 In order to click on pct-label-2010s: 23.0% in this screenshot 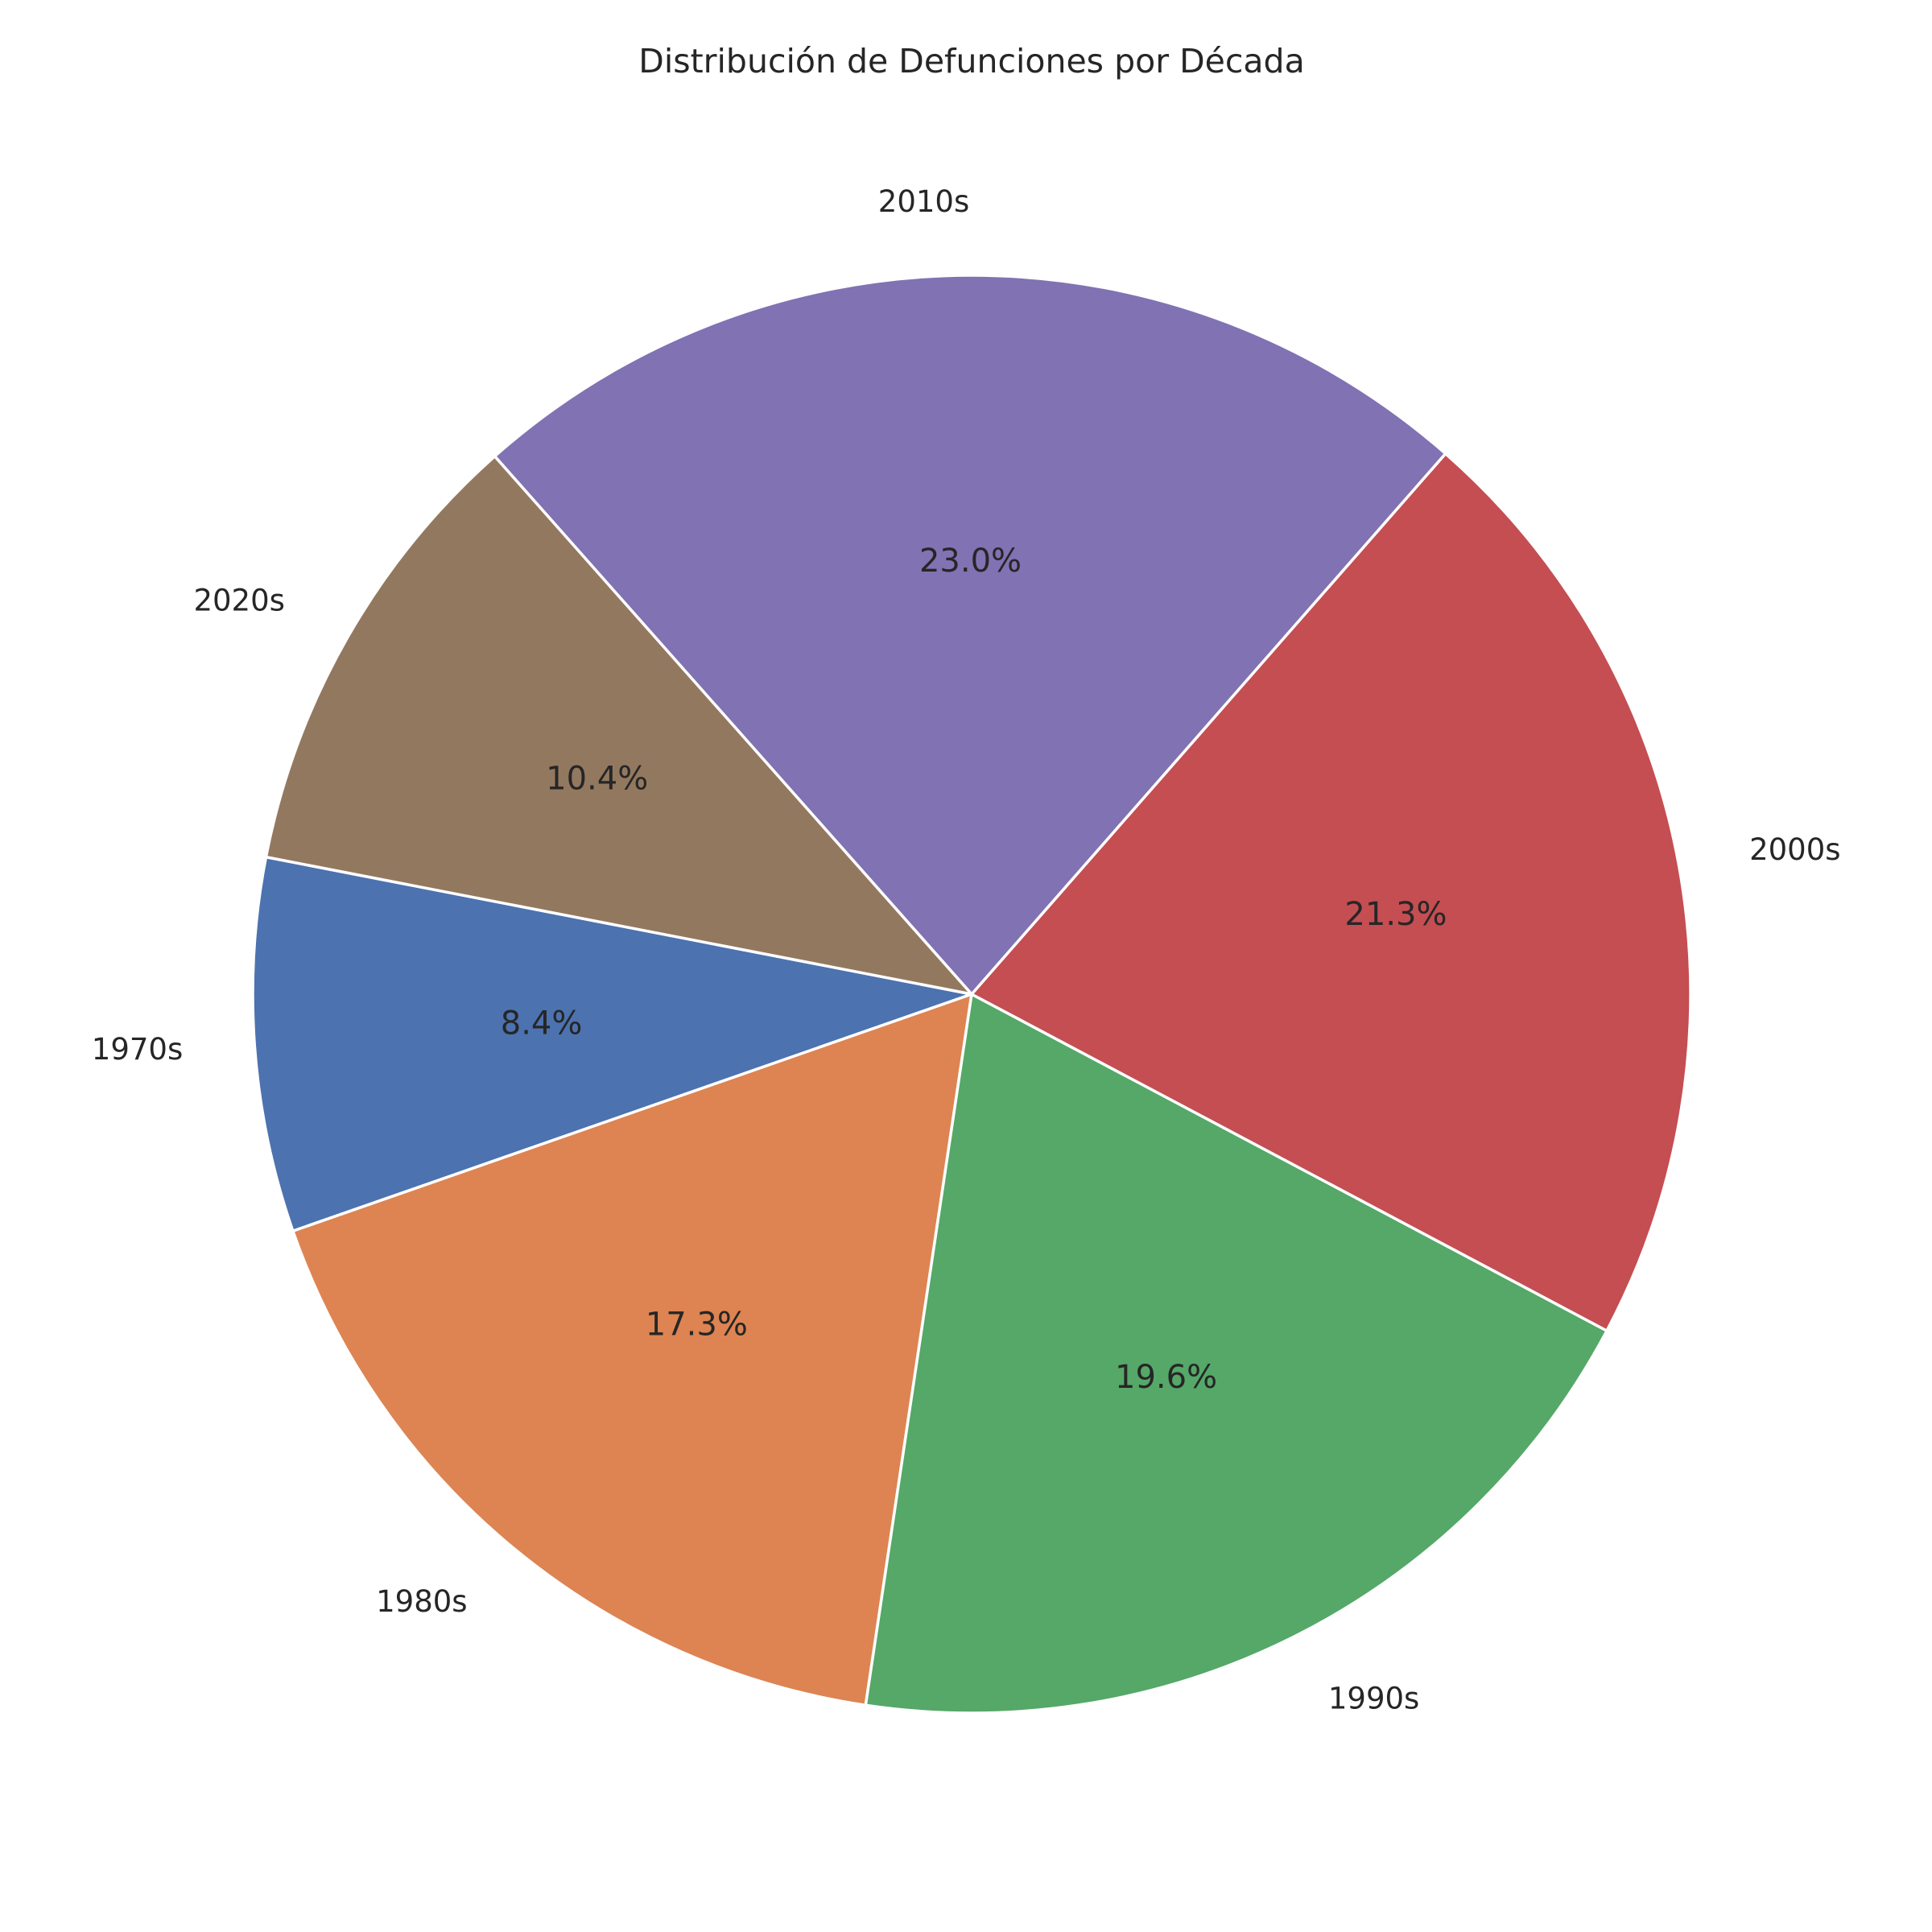, I will do `click(970, 561)`.